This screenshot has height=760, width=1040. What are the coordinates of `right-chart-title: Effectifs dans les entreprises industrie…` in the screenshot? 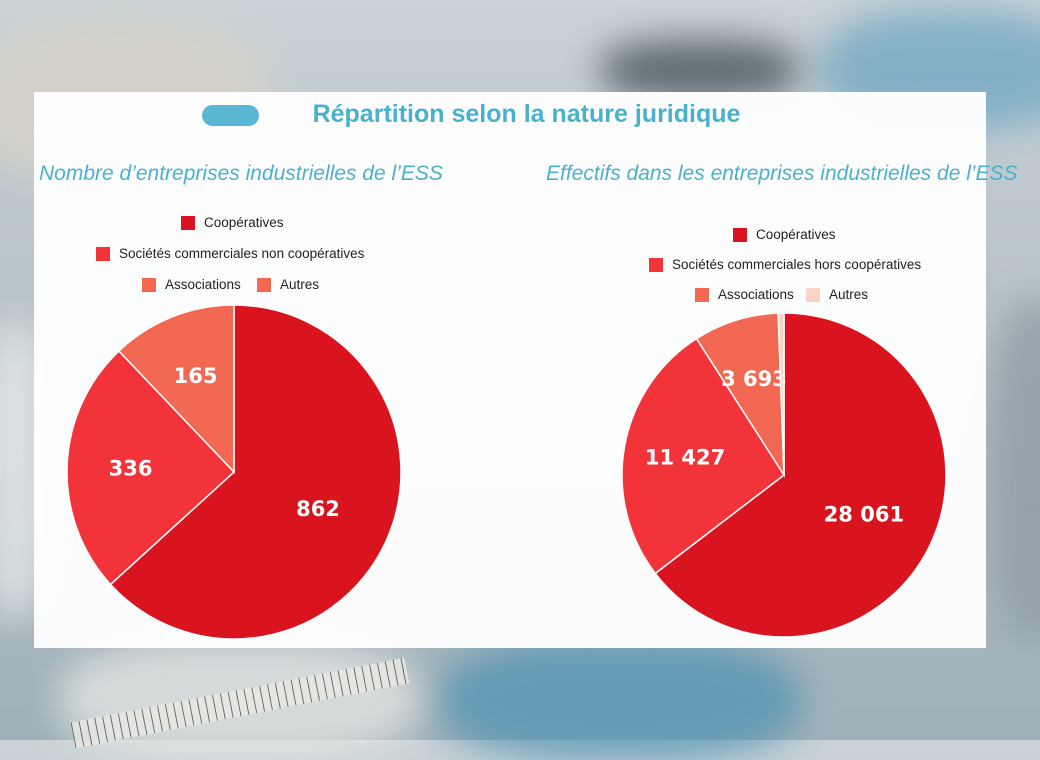 It's located at (782, 173).